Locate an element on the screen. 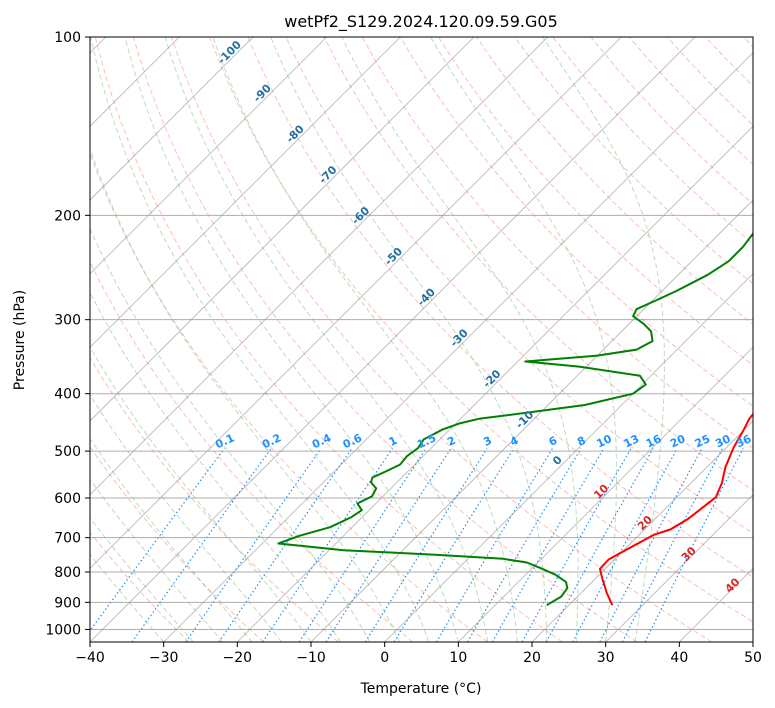 The image size is (775, 708). mixing-ratio-label: 0.6 is located at coordinates (352, 441).